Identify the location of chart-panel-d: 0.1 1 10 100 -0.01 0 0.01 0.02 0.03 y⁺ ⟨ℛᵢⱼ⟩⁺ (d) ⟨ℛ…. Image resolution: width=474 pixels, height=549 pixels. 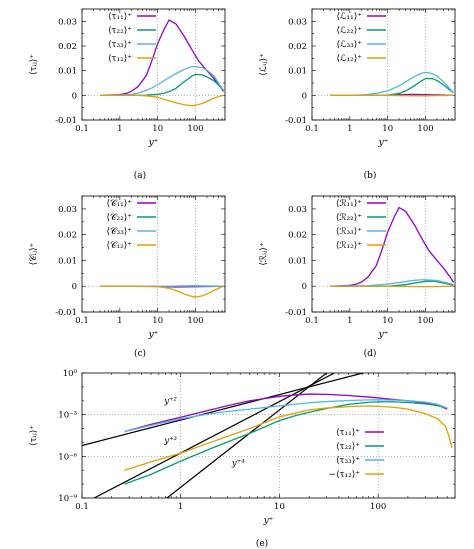
(357, 277).